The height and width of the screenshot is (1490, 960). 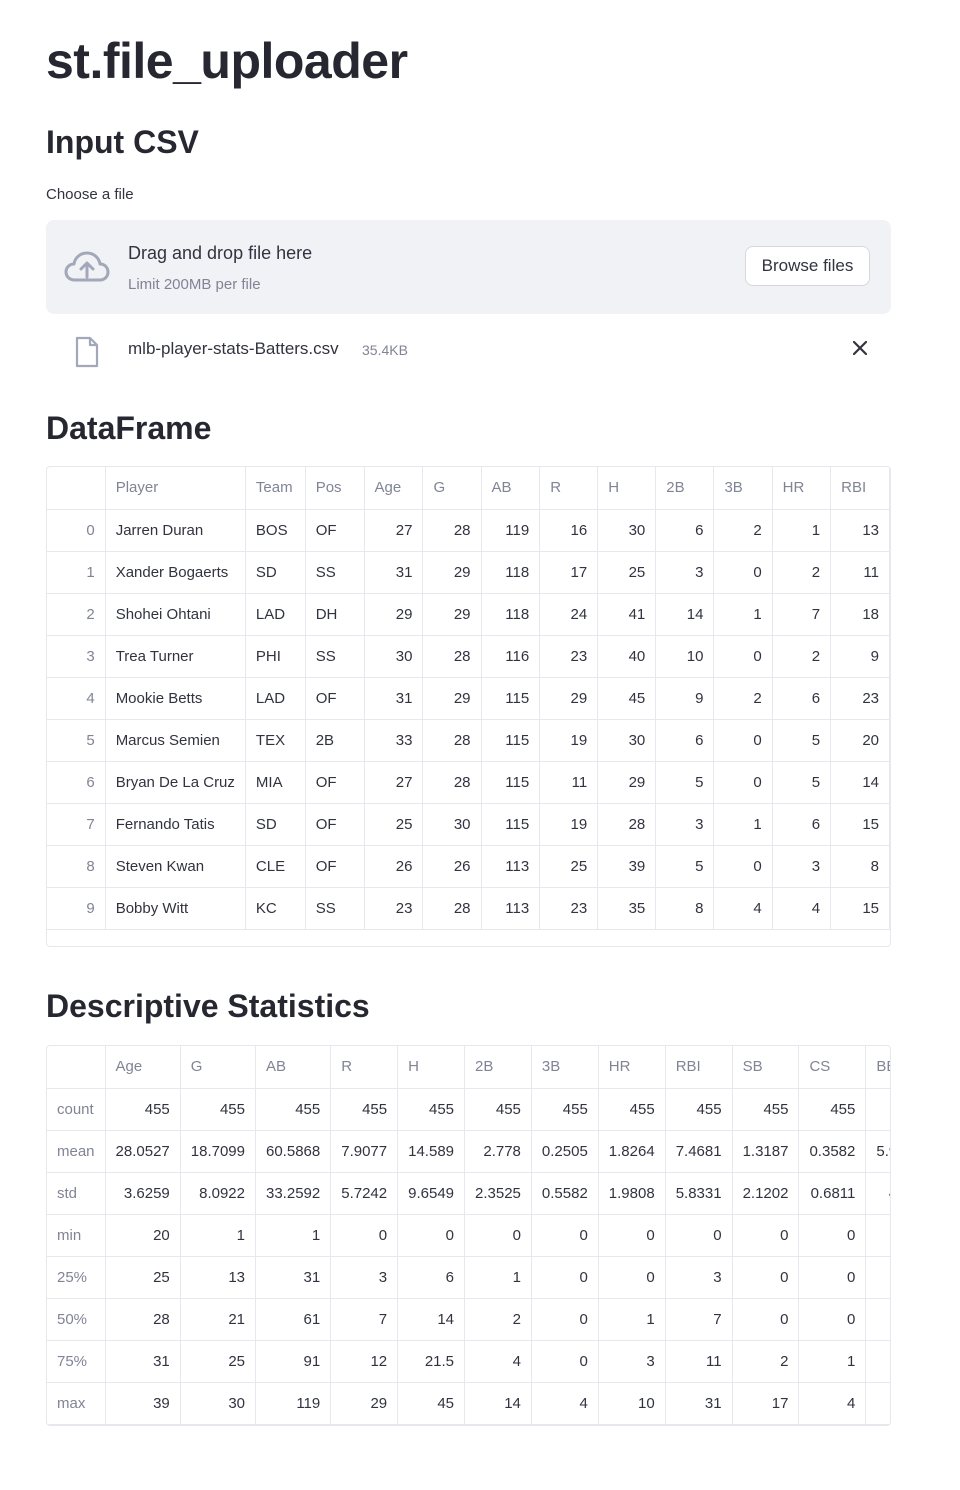 I want to click on dataframe-cell: 9, so click(x=860, y=656).